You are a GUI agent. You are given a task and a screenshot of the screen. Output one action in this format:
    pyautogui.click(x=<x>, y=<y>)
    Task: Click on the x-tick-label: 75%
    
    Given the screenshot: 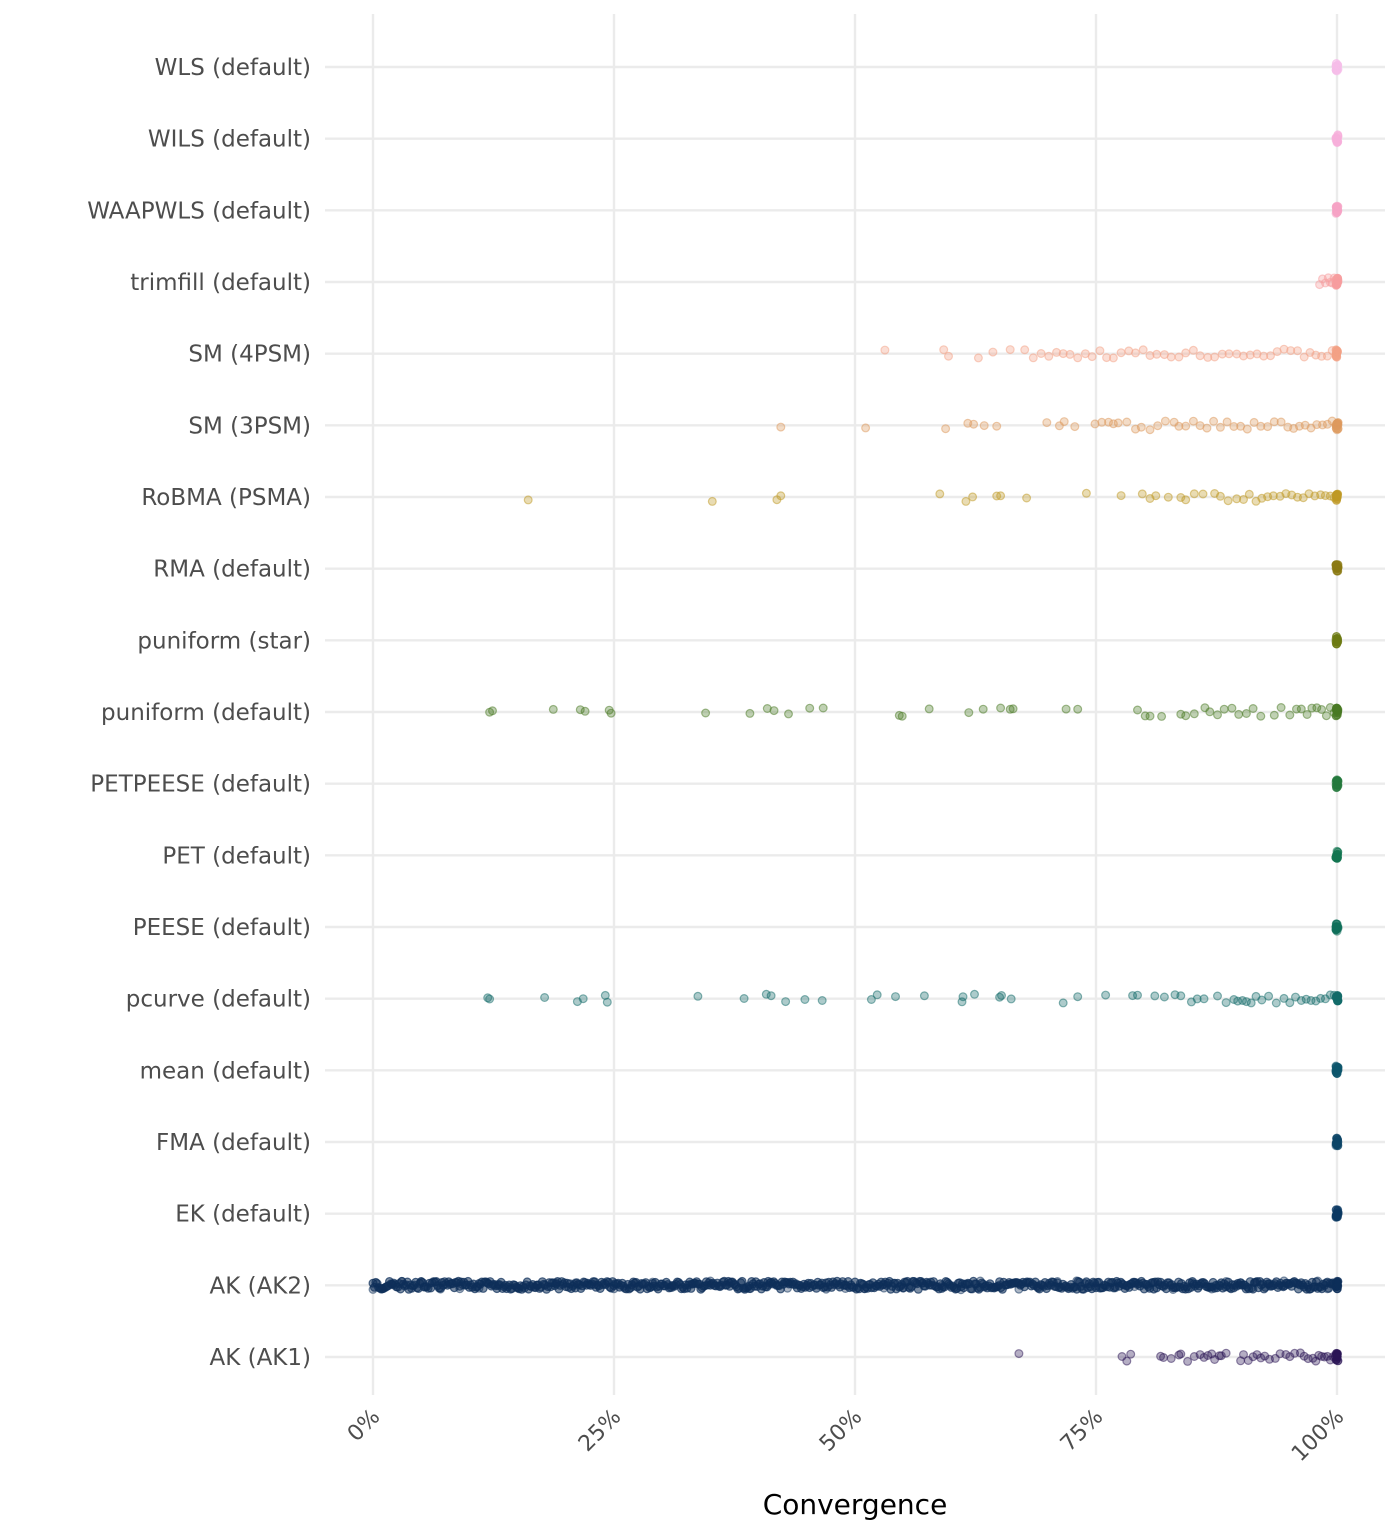 What is the action you would take?
    pyautogui.click(x=1082, y=1431)
    